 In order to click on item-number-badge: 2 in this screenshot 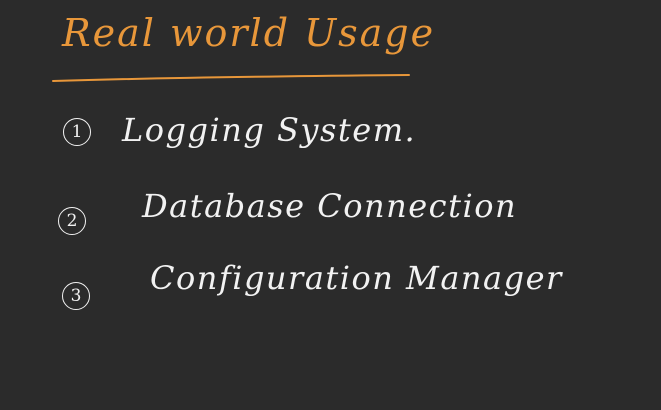, I will do `click(72, 221)`.